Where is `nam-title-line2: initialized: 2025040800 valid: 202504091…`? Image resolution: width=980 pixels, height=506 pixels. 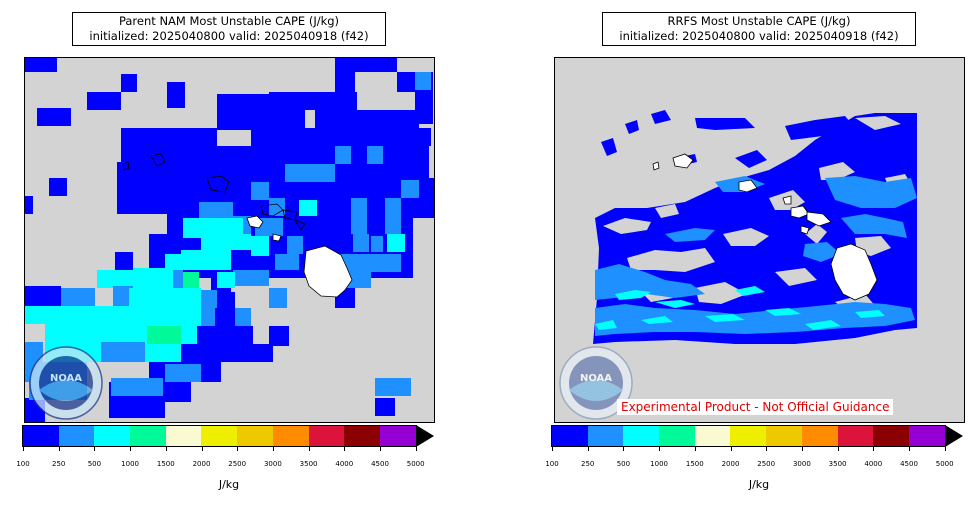 nam-title-line2: initialized: 2025040800 valid: 202504091… is located at coordinates (229, 36).